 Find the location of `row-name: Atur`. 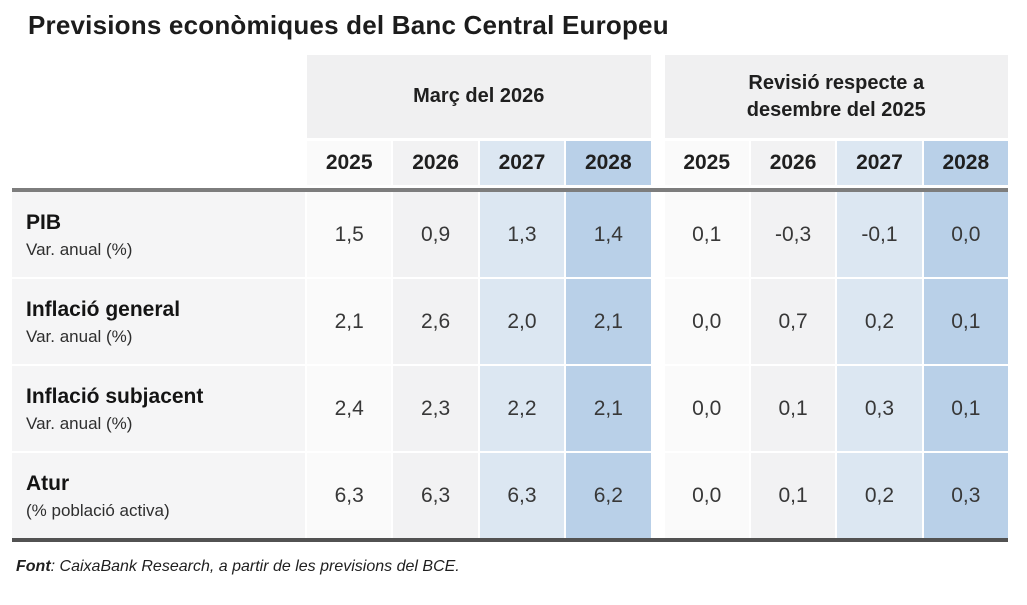

row-name: Atur is located at coordinates (48, 484).